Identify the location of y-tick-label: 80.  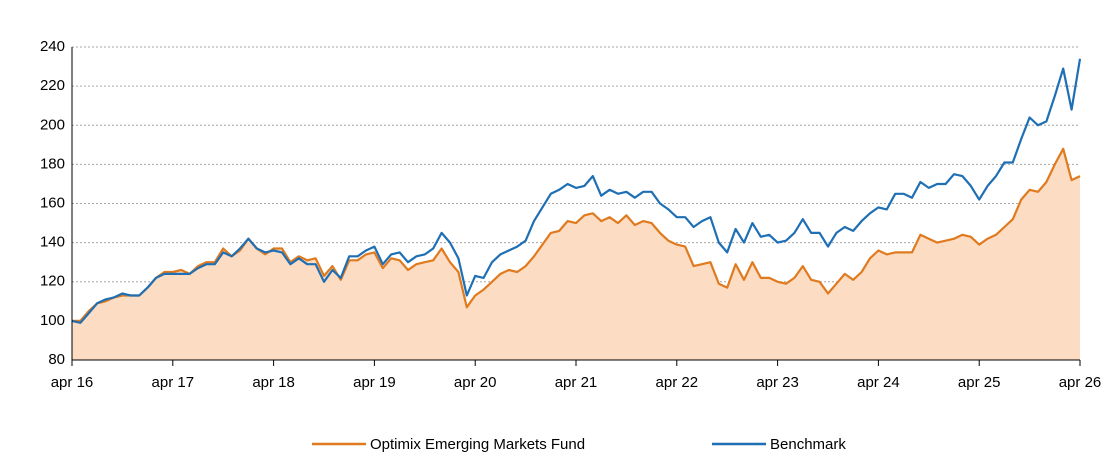
(56, 359).